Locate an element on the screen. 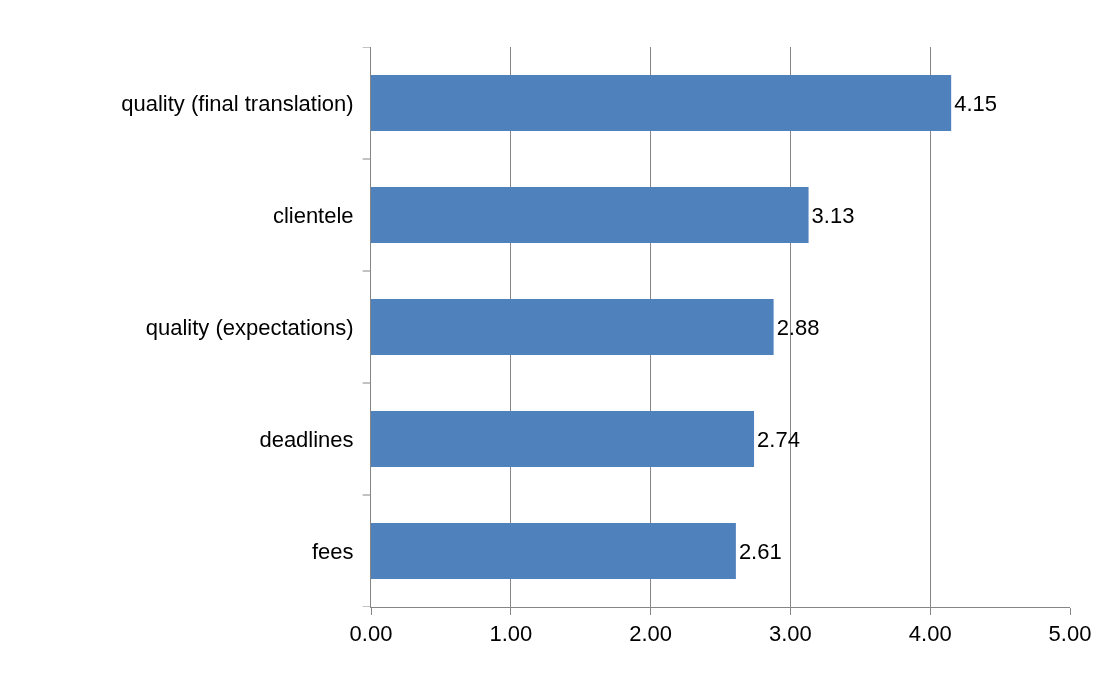 Image resolution: width=1118 pixels, height=677 pixels. y-tick-label: deadlines is located at coordinates (306, 439).